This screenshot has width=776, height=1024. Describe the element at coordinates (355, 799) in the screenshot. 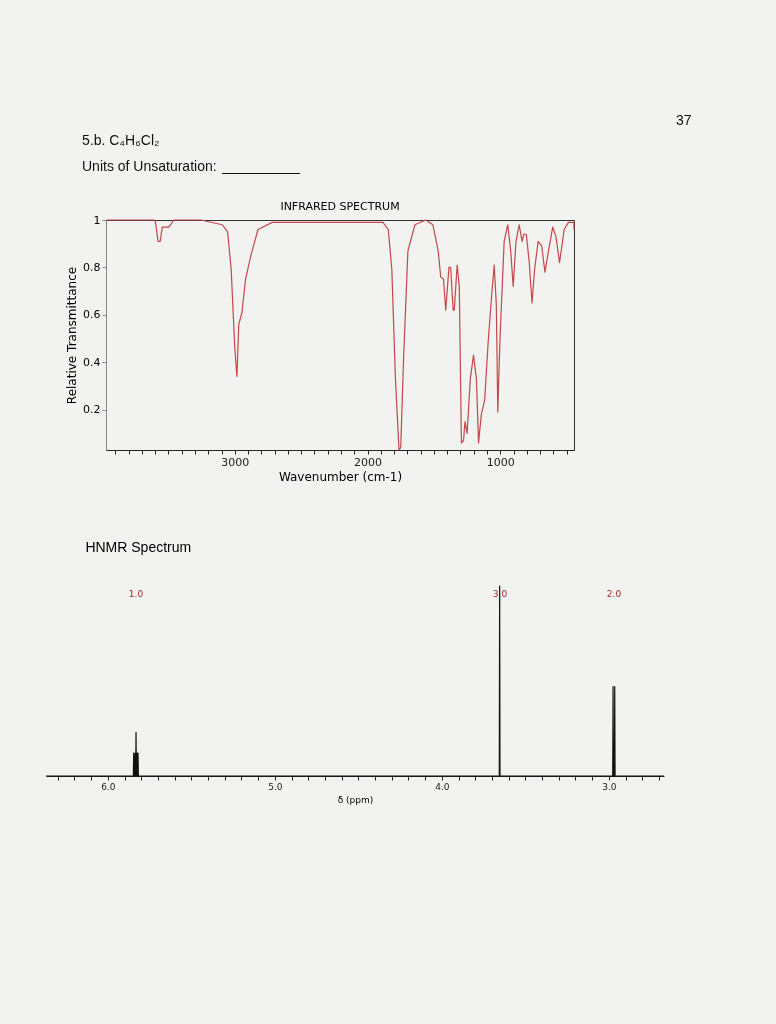

I see `x-axis-title: δ (ppm)` at that location.